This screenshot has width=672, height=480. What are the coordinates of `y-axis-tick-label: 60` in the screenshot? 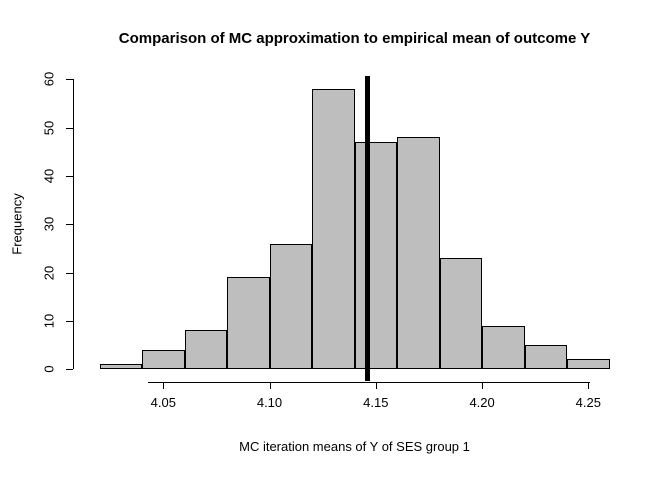 It's located at (49, 79).